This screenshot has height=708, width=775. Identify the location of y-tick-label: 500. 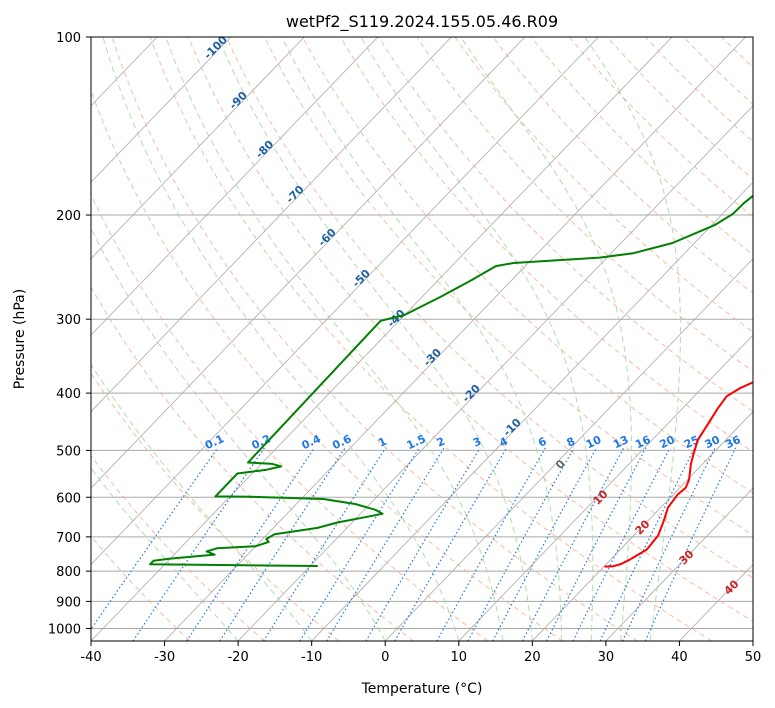
(68, 451).